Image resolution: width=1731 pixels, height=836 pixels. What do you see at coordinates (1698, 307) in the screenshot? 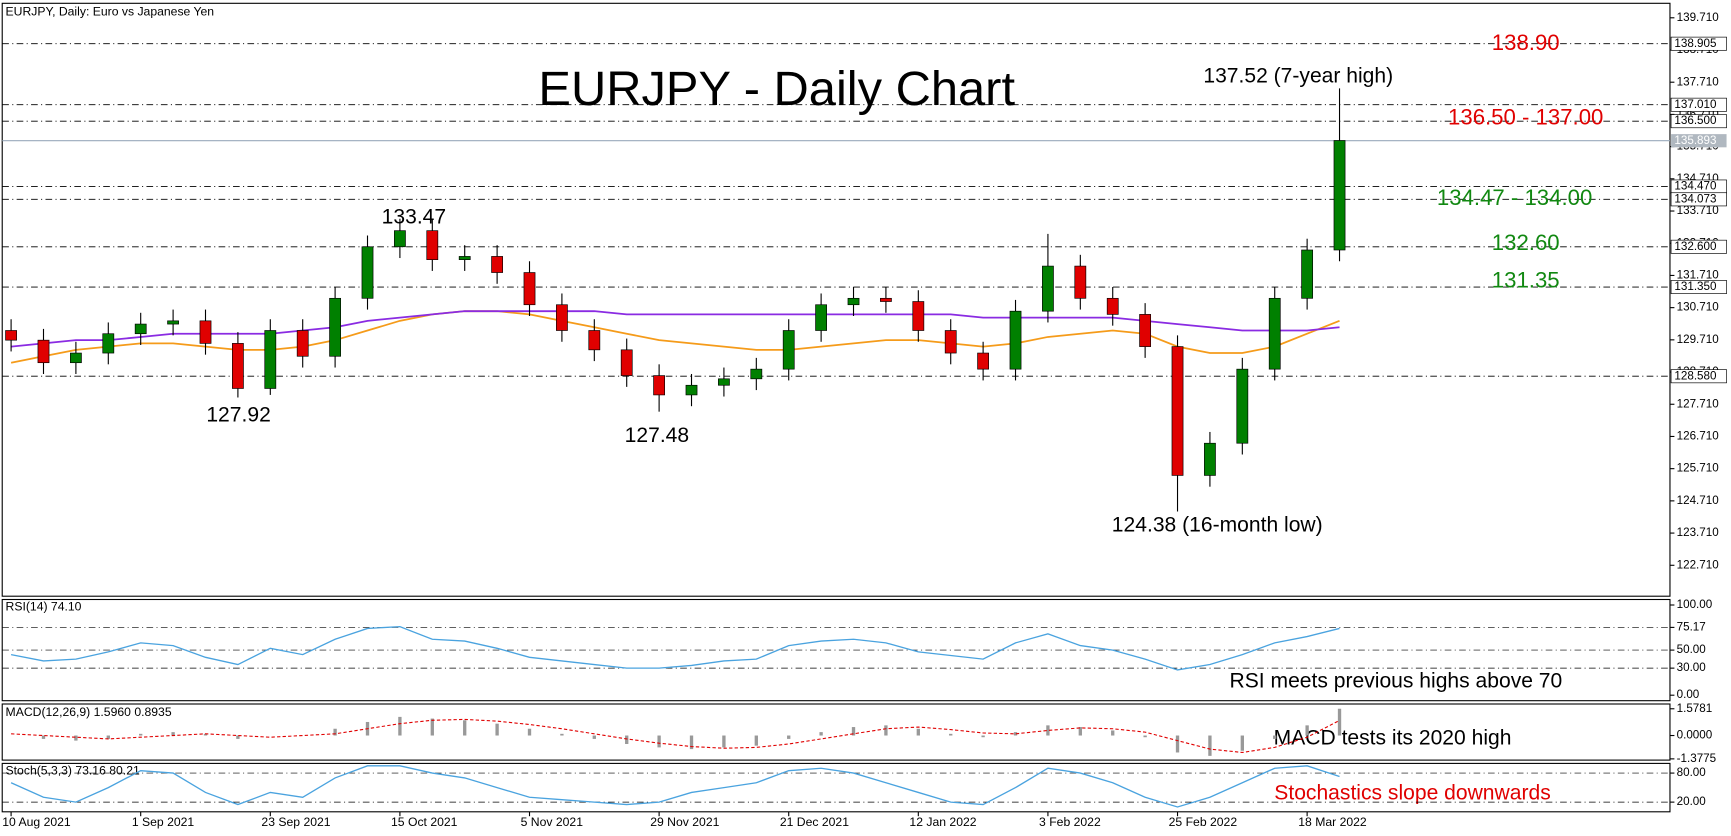
I see `y-tick-label: 130.710` at bounding box center [1698, 307].